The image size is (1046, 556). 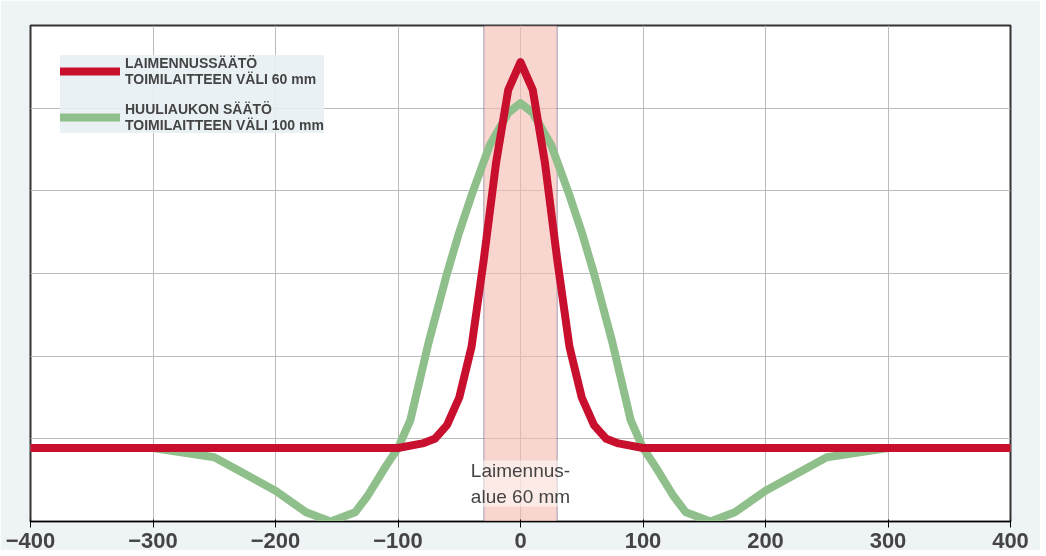 I want to click on legend-label: HUULIAUKON SÄÄTÖ TOIMILAITTEEN VÄLI 100 mm, so click(x=224, y=117).